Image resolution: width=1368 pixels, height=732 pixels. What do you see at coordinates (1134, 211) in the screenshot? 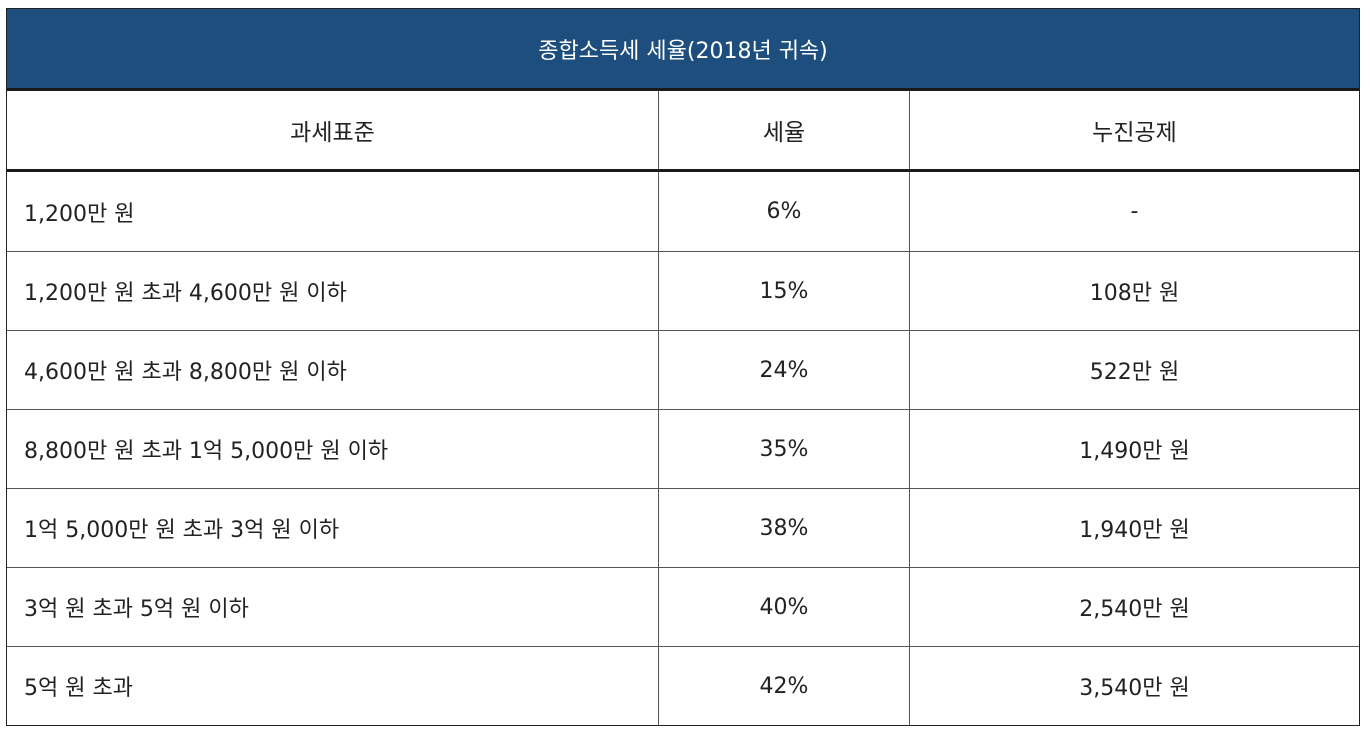
I see `deduction-cell: -` at bounding box center [1134, 211].